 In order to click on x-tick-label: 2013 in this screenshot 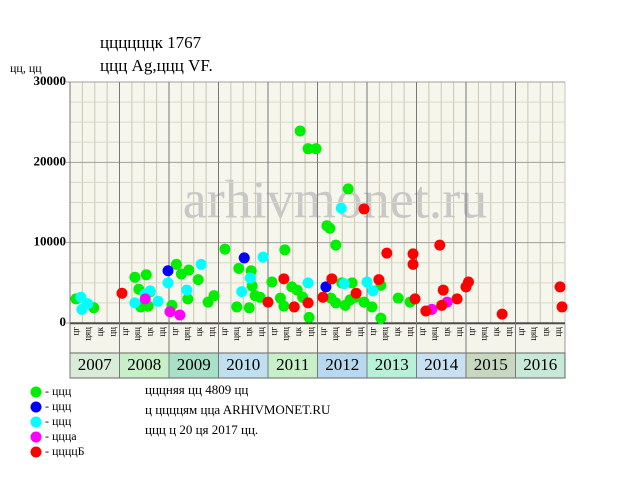, I will do `click(392, 364)`.